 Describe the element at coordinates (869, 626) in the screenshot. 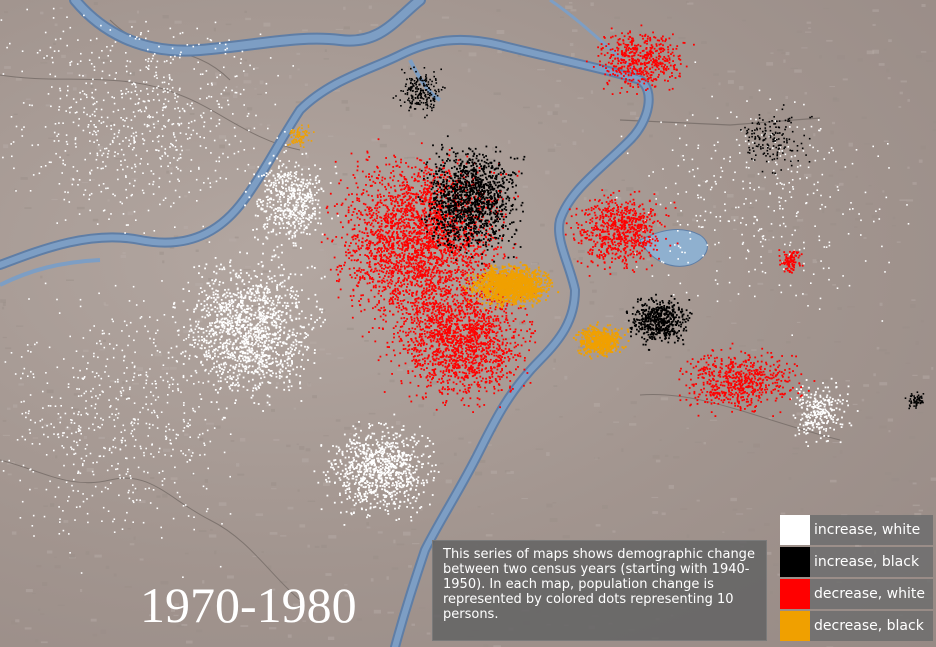

I see `legend-label: decrease, black` at that location.